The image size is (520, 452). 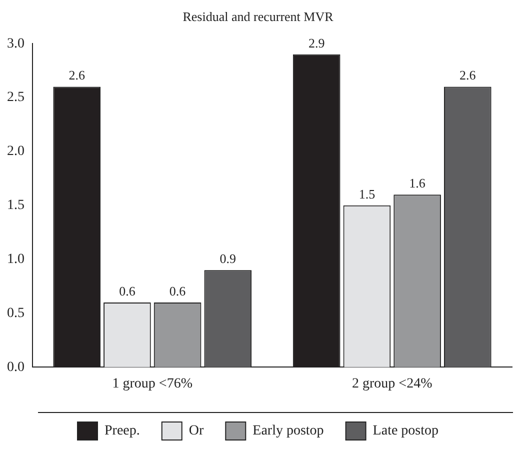 I want to click on data-label: 1.6, so click(x=417, y=183).